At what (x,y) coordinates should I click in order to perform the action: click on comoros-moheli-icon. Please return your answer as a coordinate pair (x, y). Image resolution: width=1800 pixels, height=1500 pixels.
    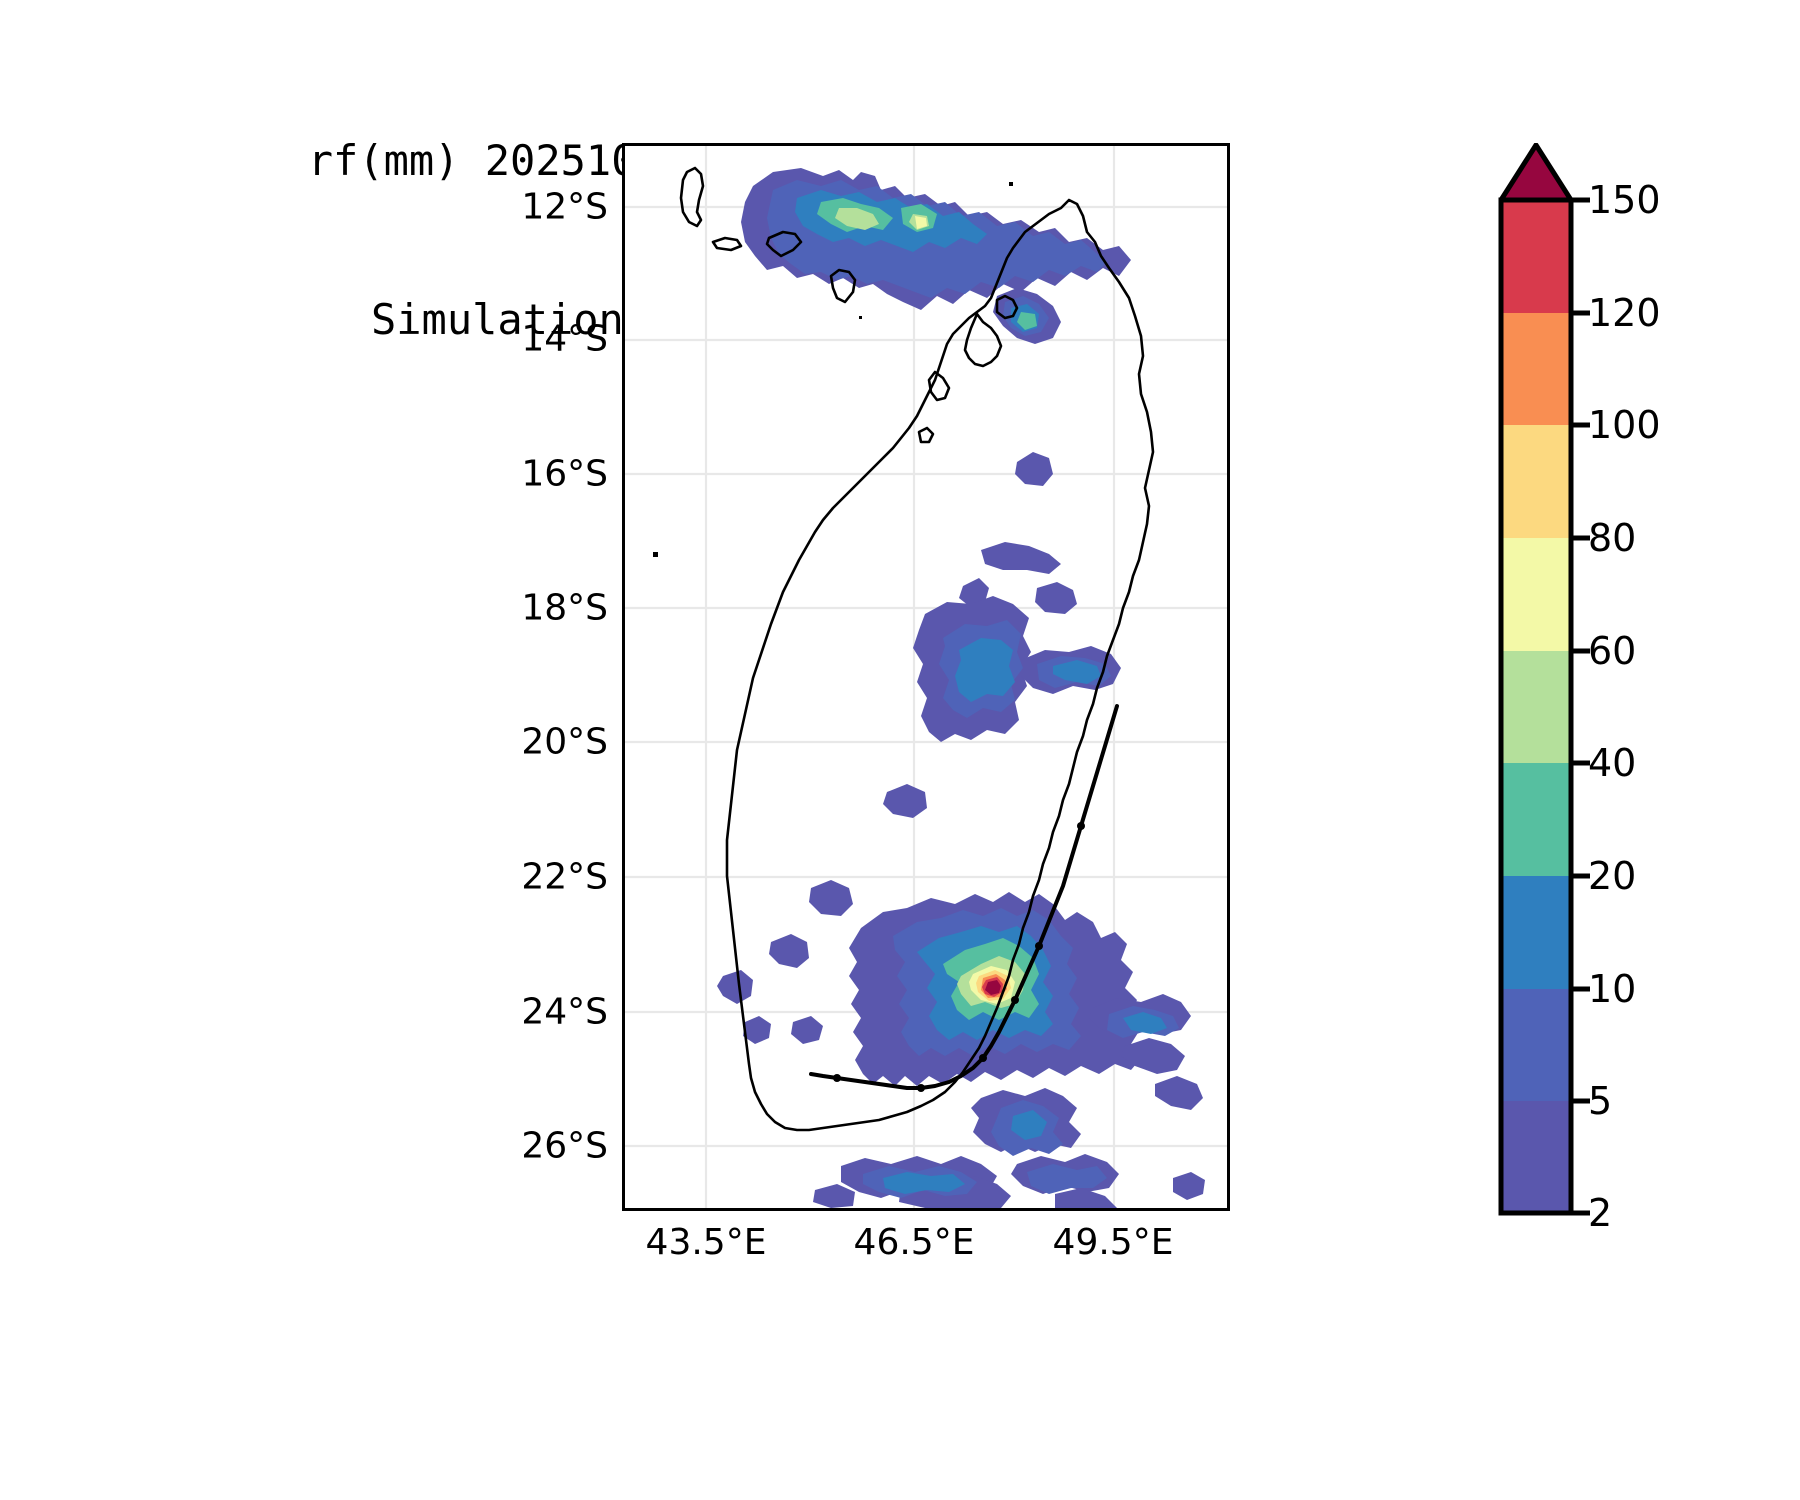
    Looking at the image, I should click on (727, 244).